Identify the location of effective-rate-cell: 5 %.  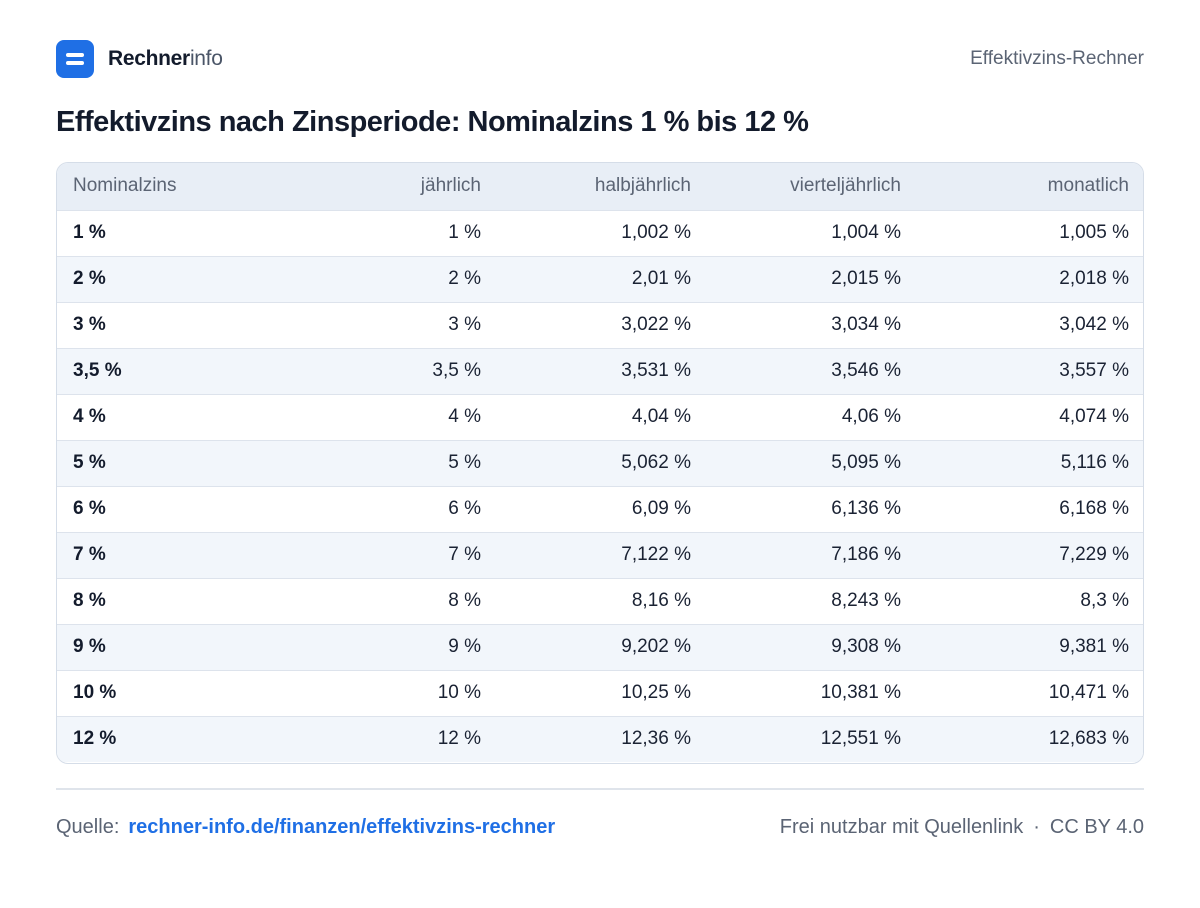
(397, 462).